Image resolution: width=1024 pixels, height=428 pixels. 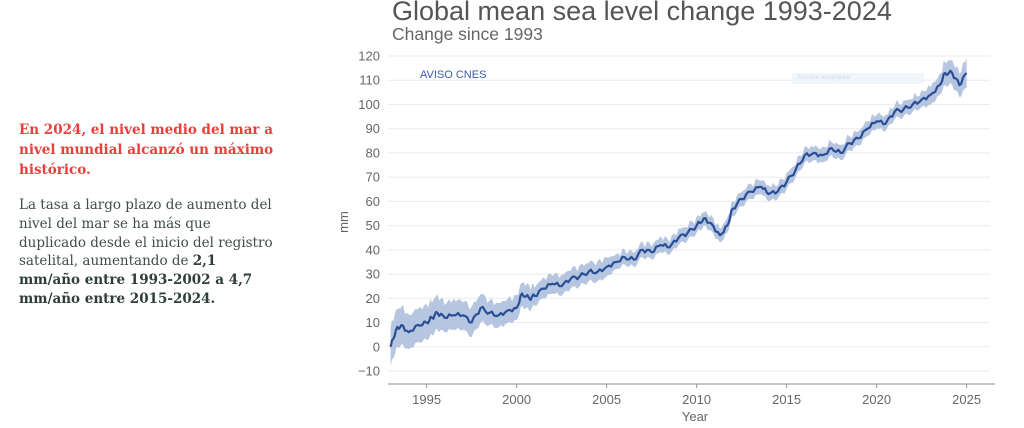 I want to click on source-annotation: AVISO CNES, so click(x=453, y=75).